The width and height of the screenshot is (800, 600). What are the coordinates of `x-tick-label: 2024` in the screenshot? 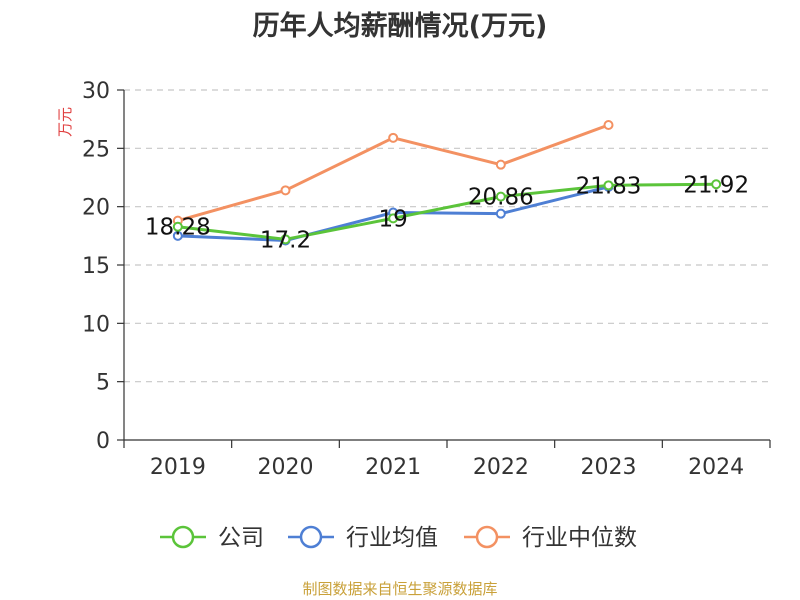 It's located at (716, 467).